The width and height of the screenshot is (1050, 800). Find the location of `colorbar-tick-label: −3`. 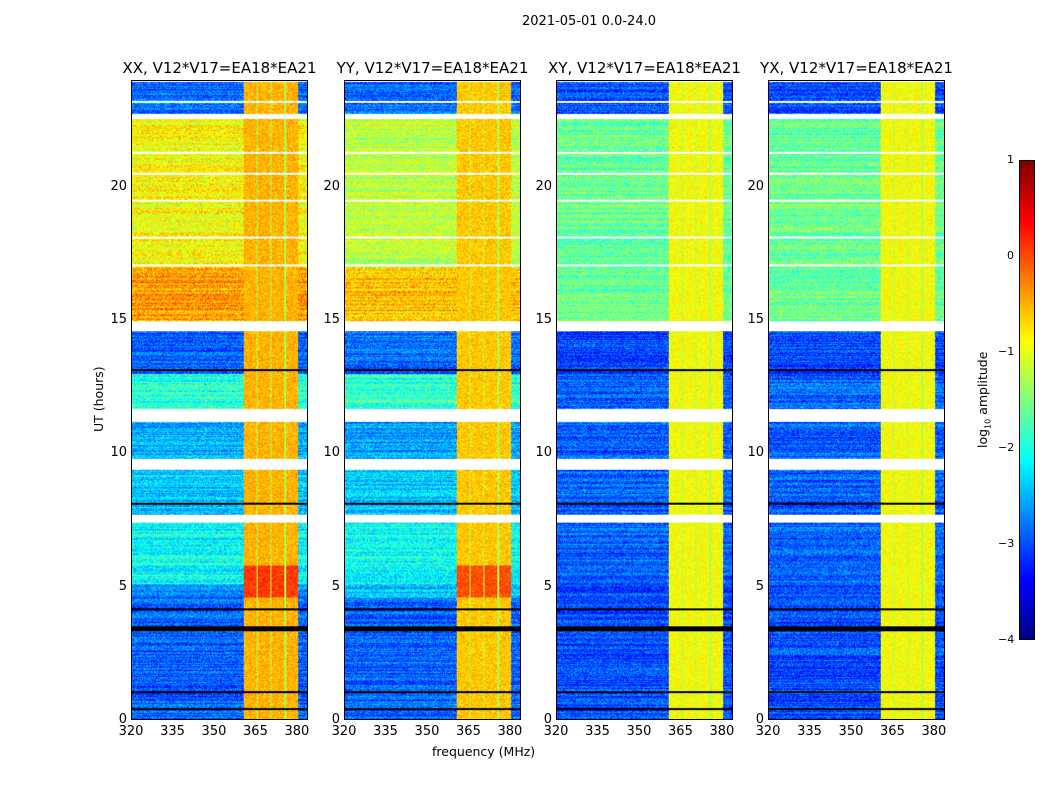

colorbar-tick-label: −3 is located at coordinates (1006, 543).